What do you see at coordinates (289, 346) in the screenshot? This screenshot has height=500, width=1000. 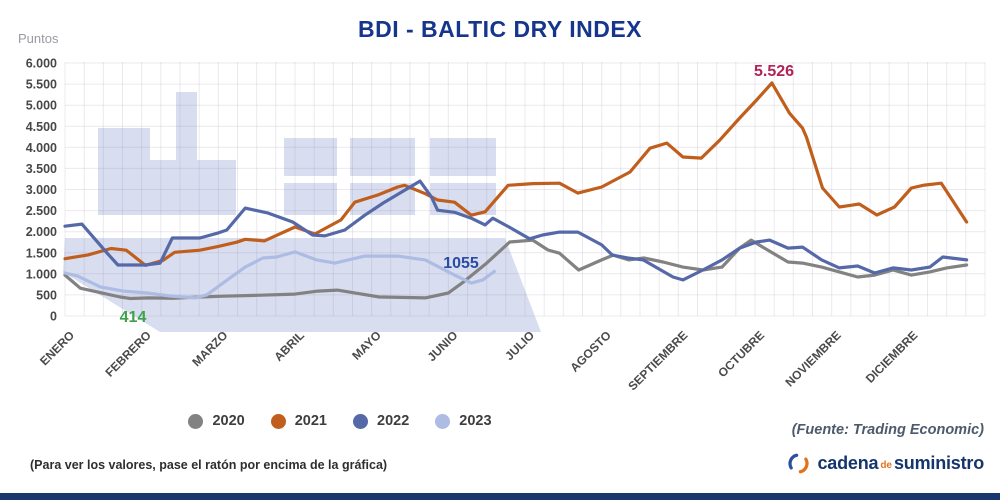 I see `x-month-label-abril: ABRIL` at bounding box center [289, 346].